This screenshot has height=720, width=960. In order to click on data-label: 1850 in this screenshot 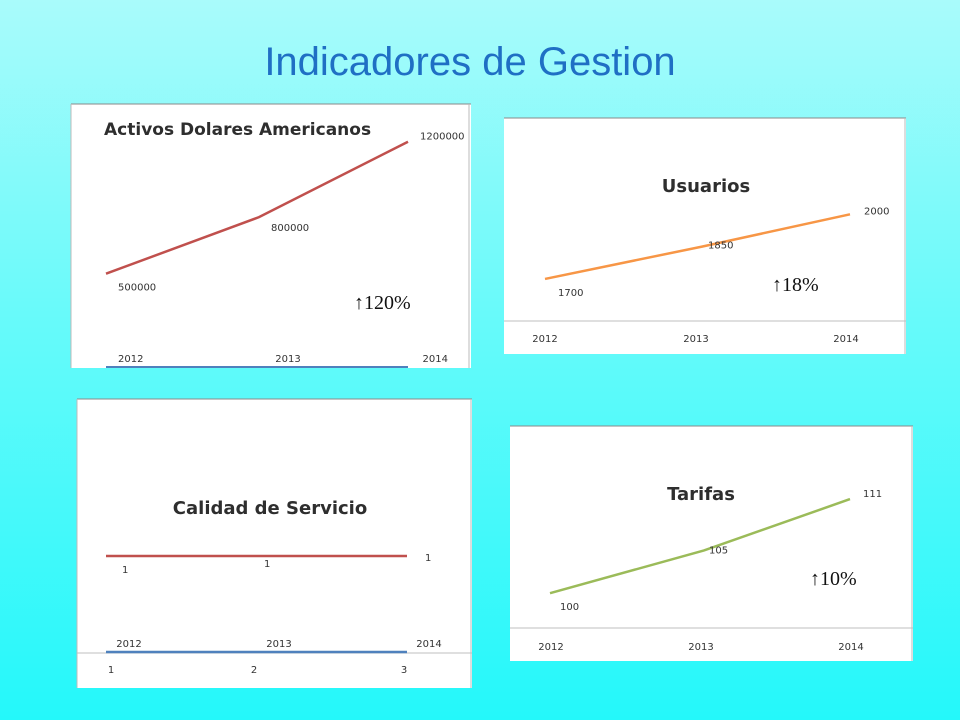, I will do `click(720, 246)`.